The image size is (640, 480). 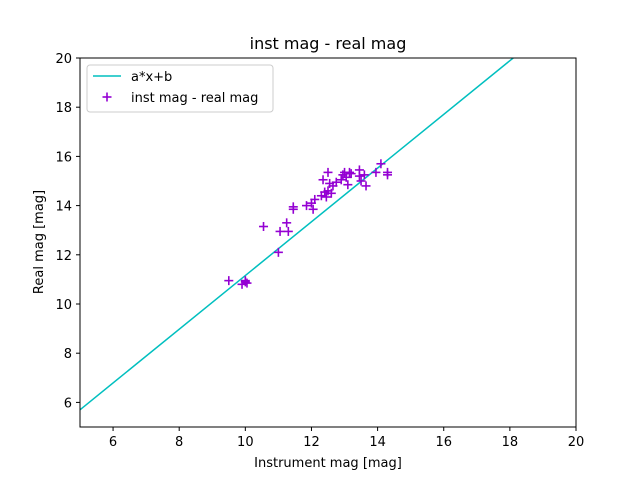 I want to click on y-tick-label: 14, so click(x=63, y=207).